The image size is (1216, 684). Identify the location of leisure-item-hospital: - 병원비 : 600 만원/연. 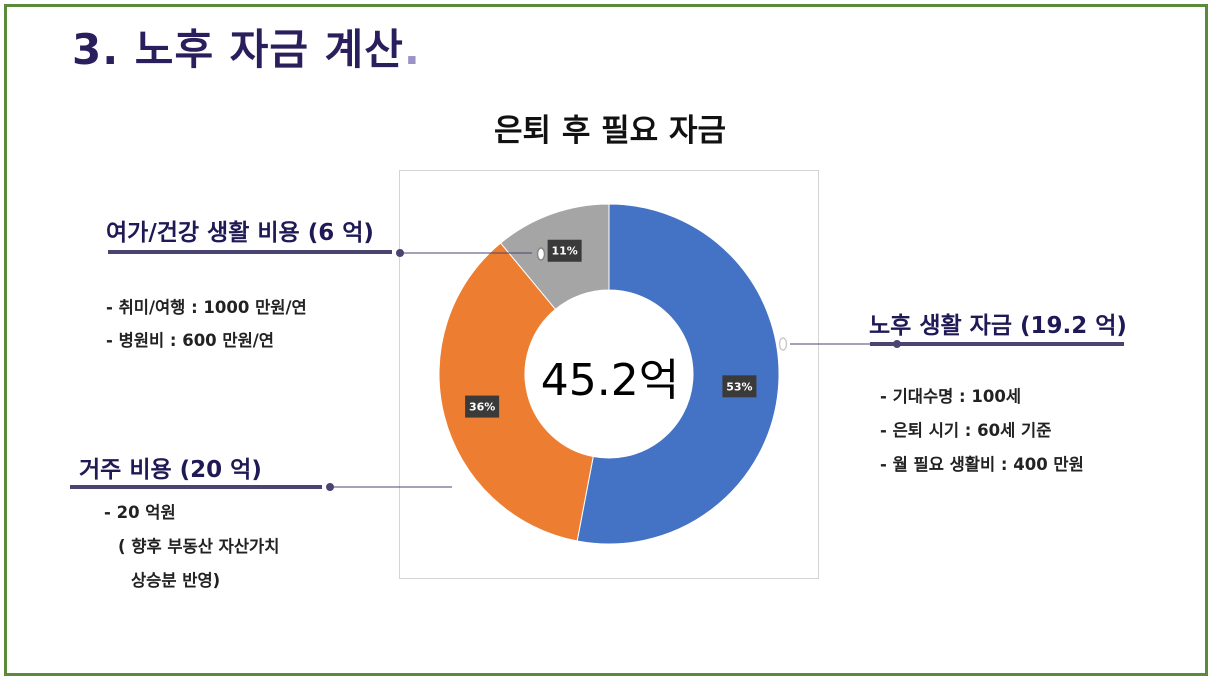
(190, 340).